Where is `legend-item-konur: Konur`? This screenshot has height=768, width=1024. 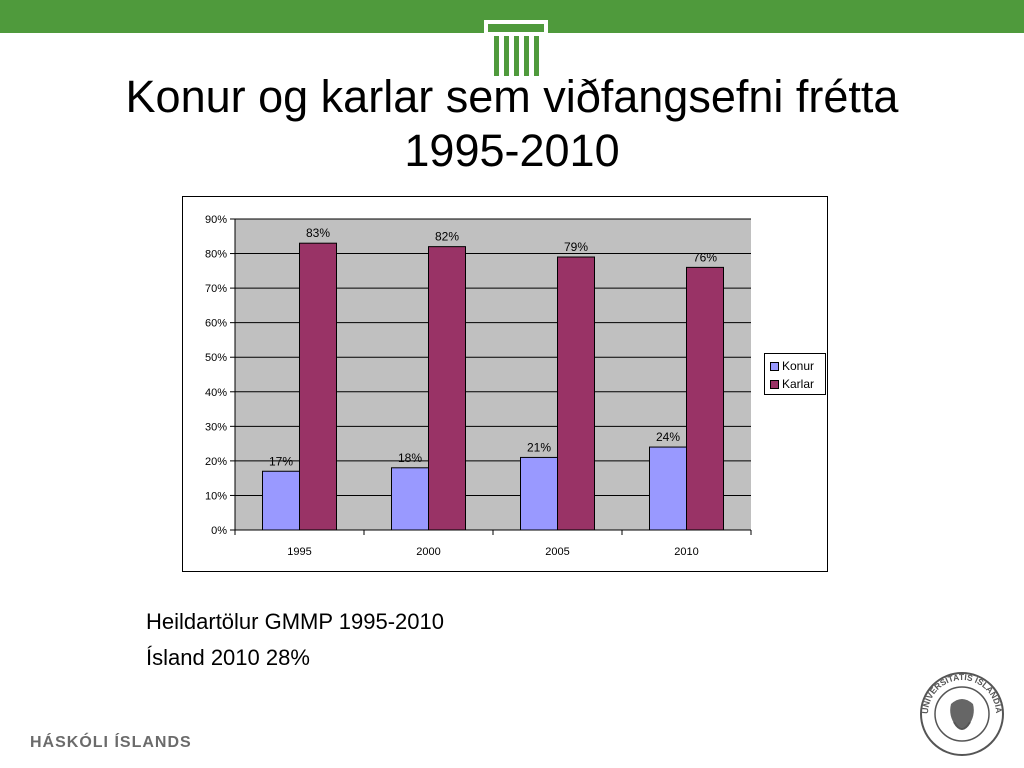 legend-item-konur: Konur is located at coordinates (797, 366).